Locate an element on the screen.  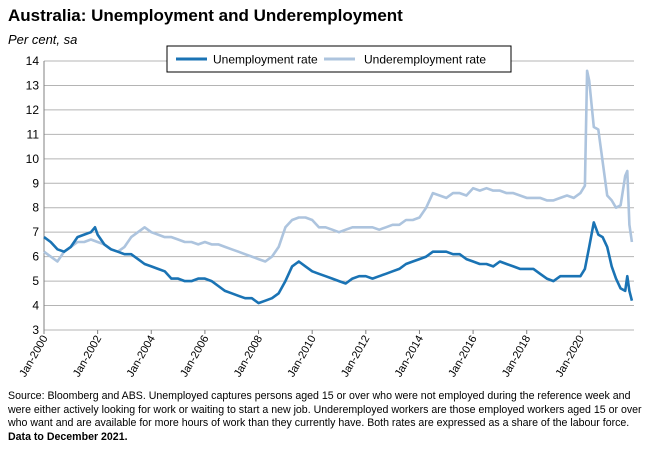
x-tick-label: Jan-2012 is located at coordinates (355, 357).